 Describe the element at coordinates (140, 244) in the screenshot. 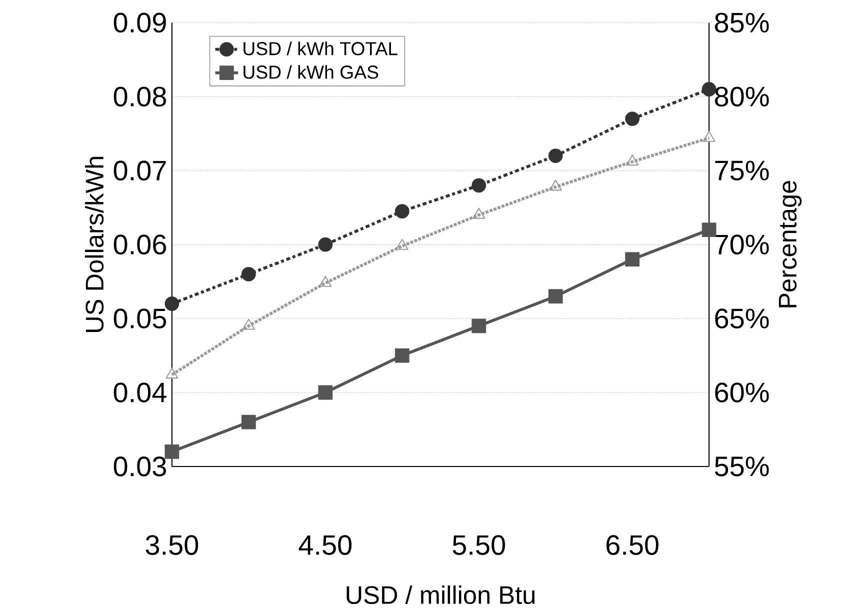

I see `y-tick-label: 0.06` at that location.